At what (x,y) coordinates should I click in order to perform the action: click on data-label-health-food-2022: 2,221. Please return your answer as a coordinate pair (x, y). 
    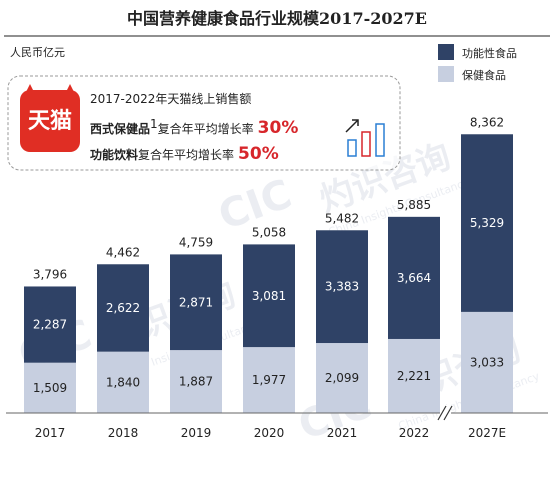
    Looking at the image, I should click on (414, 376).